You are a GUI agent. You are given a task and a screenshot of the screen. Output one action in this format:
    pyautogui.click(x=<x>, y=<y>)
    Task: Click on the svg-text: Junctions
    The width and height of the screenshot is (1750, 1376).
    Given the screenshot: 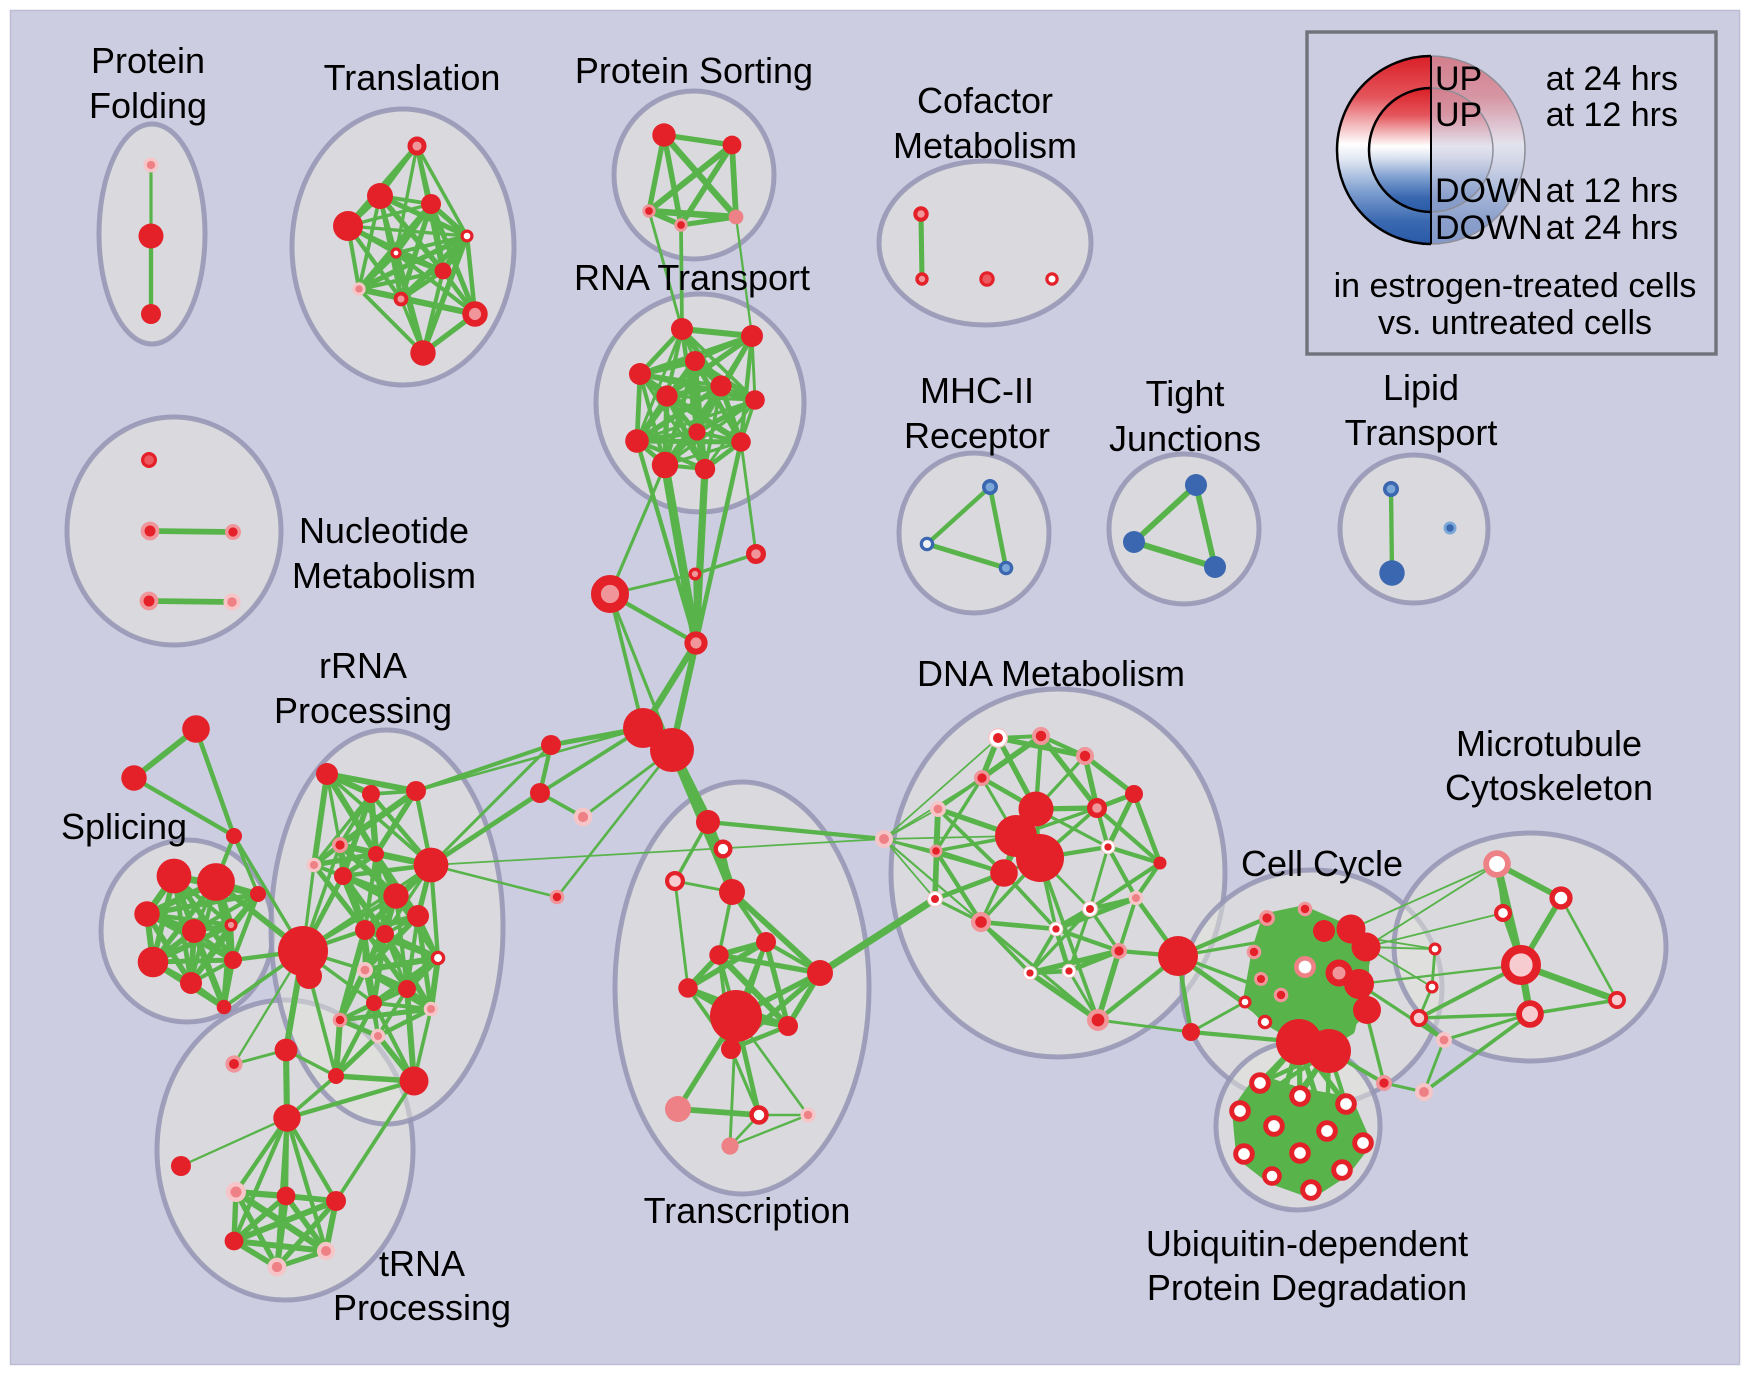 What is the action you would take?
    pyautogui.click(x=1185, y=438)
    